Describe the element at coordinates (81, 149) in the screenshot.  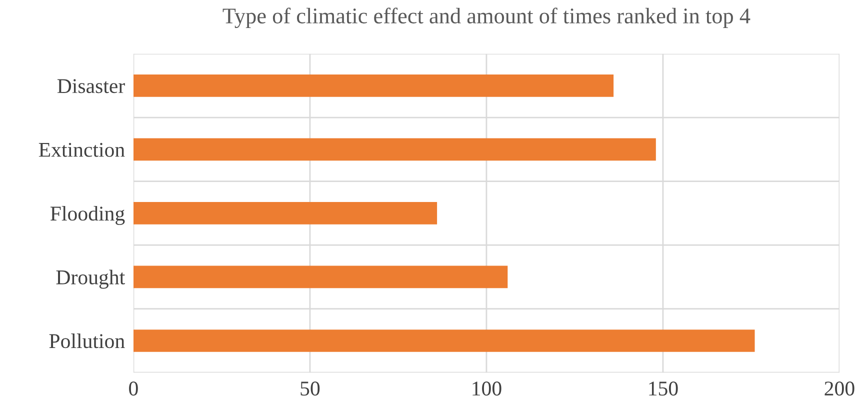
I see `y-tick-label: Extinction` at that location.